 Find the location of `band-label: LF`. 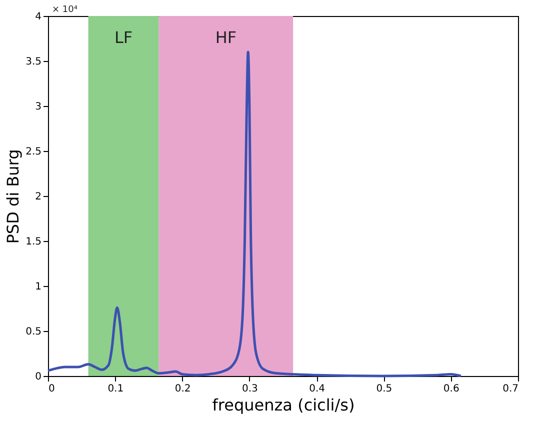

band-label: LF is located at coordinates (123, 37).